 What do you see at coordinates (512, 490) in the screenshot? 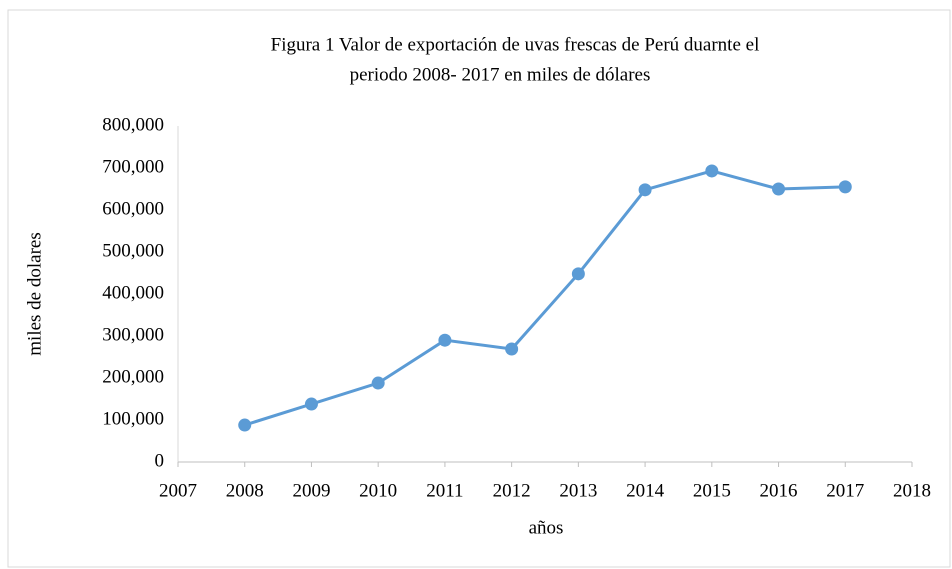
I see `x-tick-label: 2012` at bounding box center [512, 490].